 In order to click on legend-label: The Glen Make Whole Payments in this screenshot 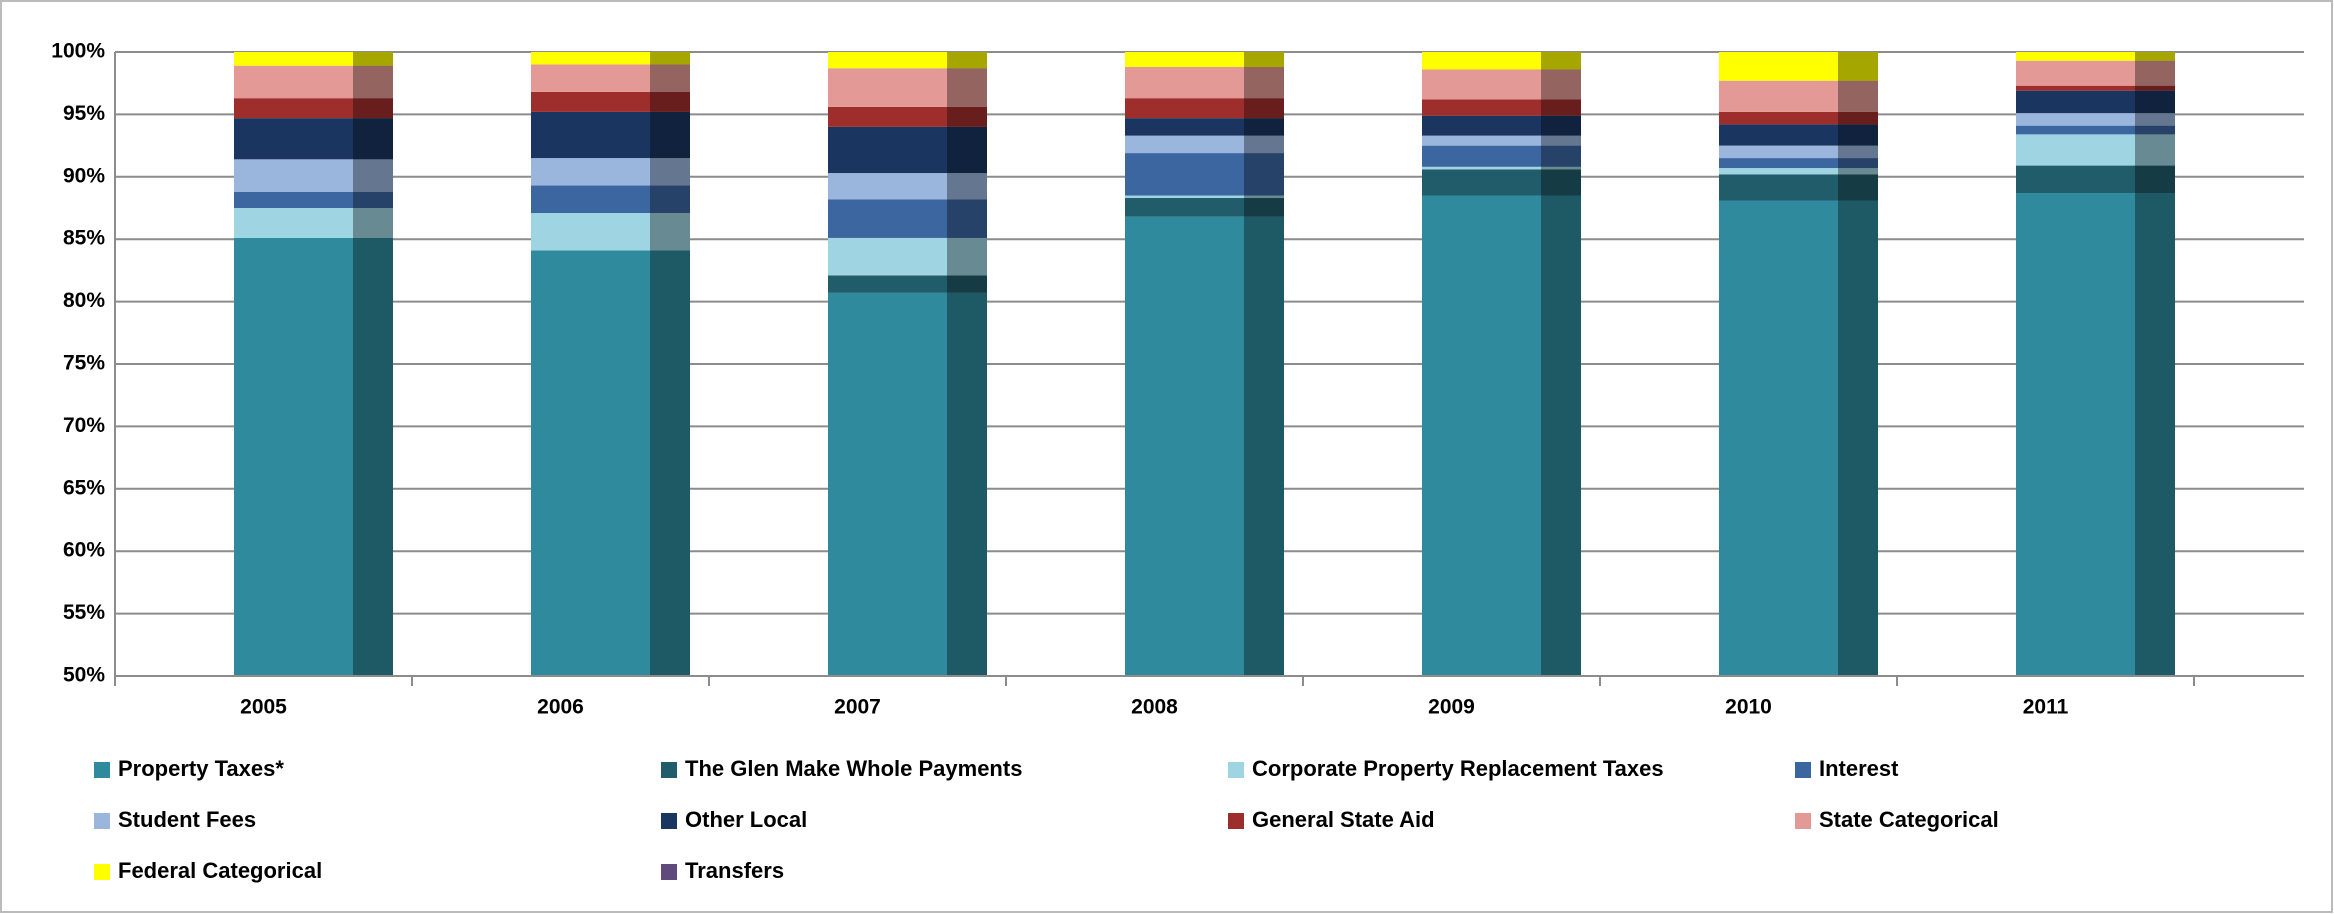, I will do `click(853, 768)`.